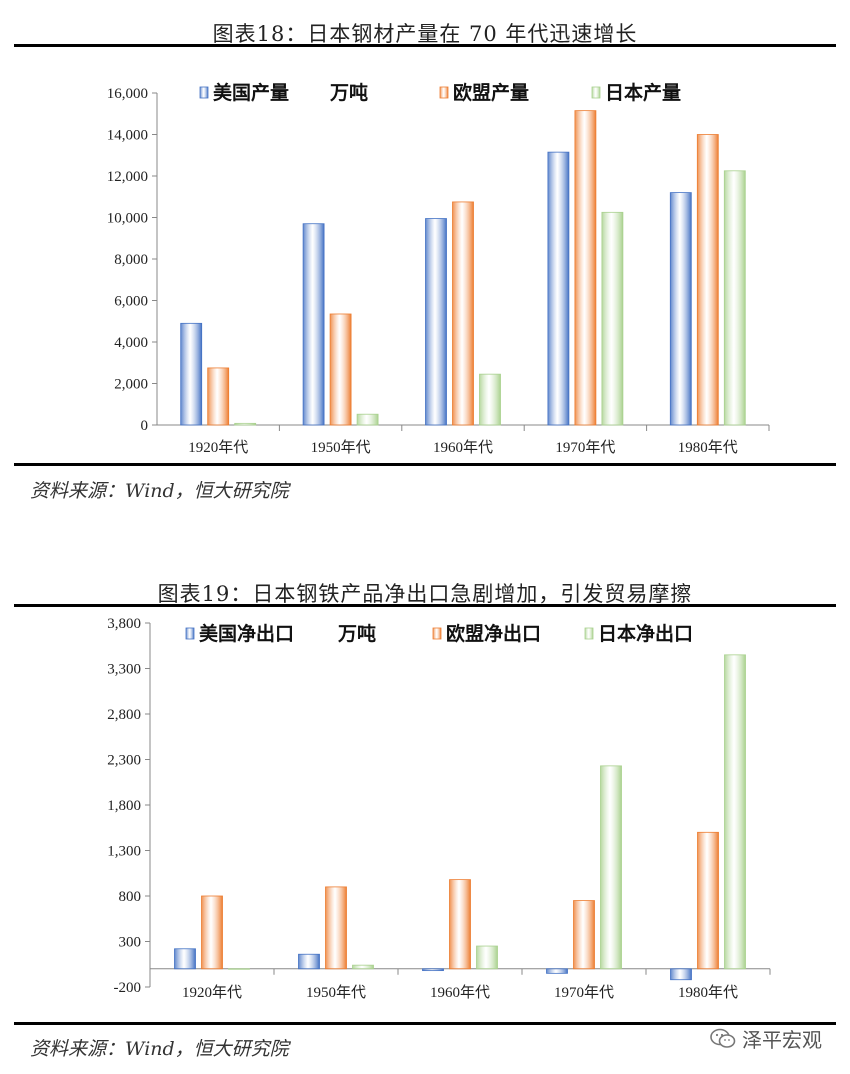 Image resolution: width=850 pixels, height=1074 pixels. Describe the element at coordinates (493, 633) in the screenshot. I see `chart2-legend-label: 欧盟净出口` at that location.